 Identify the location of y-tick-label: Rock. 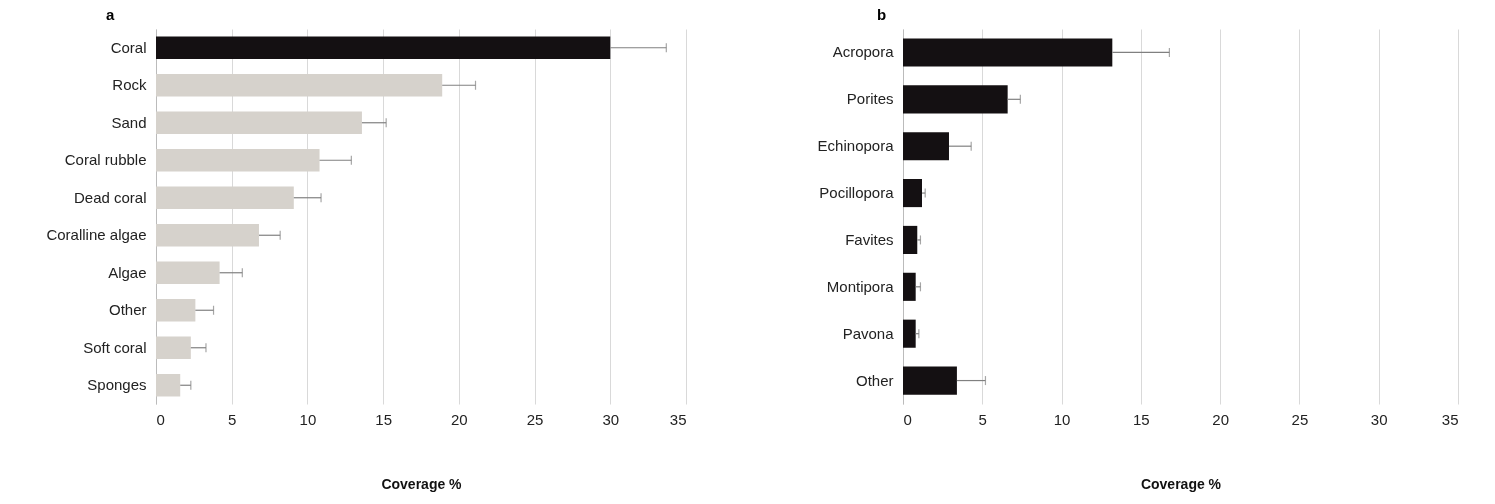
(129, 85).